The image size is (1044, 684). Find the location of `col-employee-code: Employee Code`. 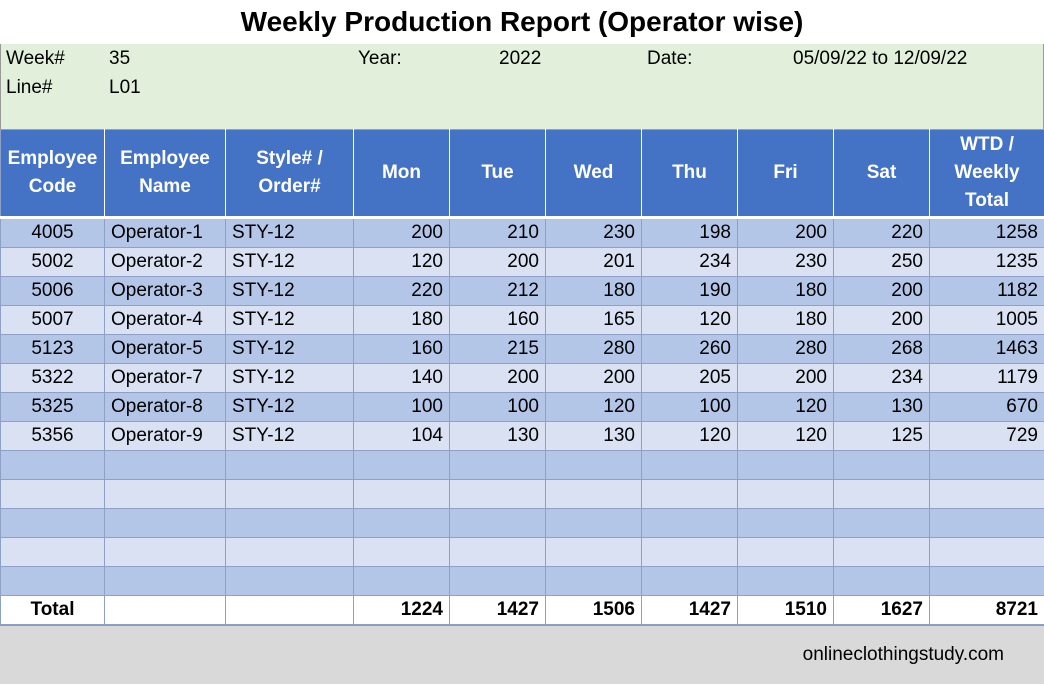

col-employee-code: Employee Code is located at coordinates (53, 174).